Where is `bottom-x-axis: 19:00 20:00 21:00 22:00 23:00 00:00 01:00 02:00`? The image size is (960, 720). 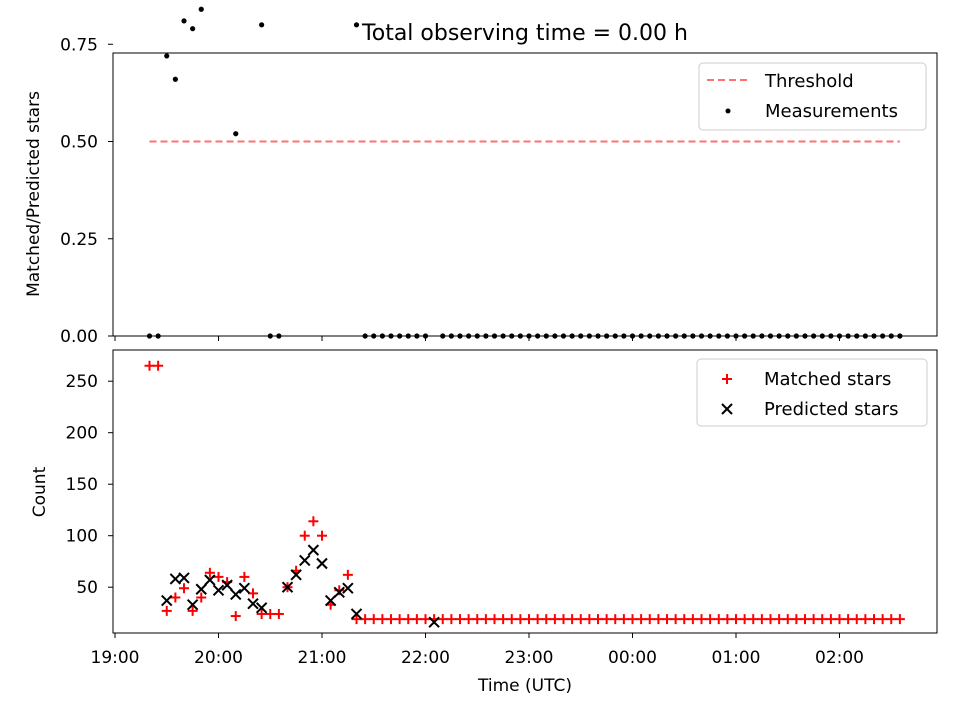
bottom-x-axis: 19:00 20:00 21:00 22:00 23:00 00:00 01:00 02:00 is located at coordinates (477, 650).